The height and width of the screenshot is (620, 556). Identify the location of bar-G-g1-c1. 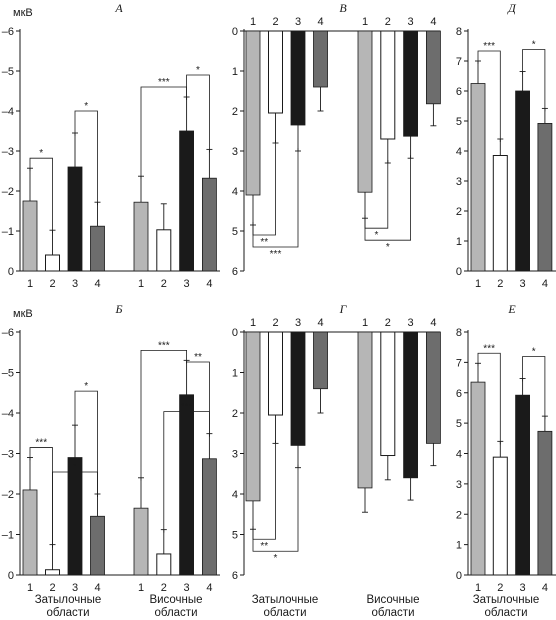
(365, 410).